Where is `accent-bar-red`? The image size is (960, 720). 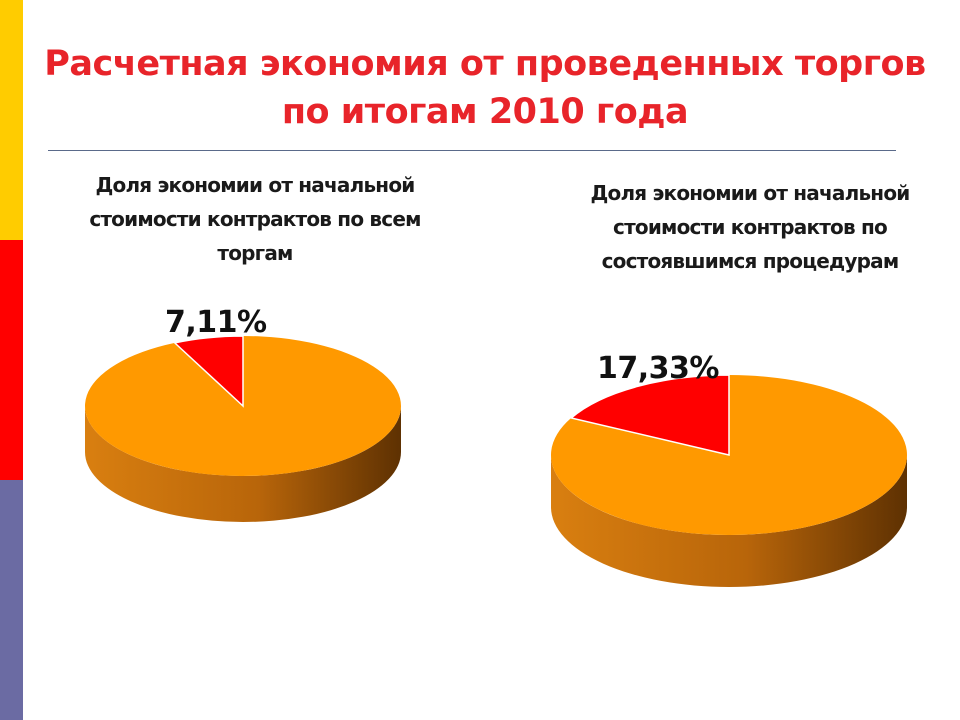 accent-bar-red is located at coordinates (11, 360).